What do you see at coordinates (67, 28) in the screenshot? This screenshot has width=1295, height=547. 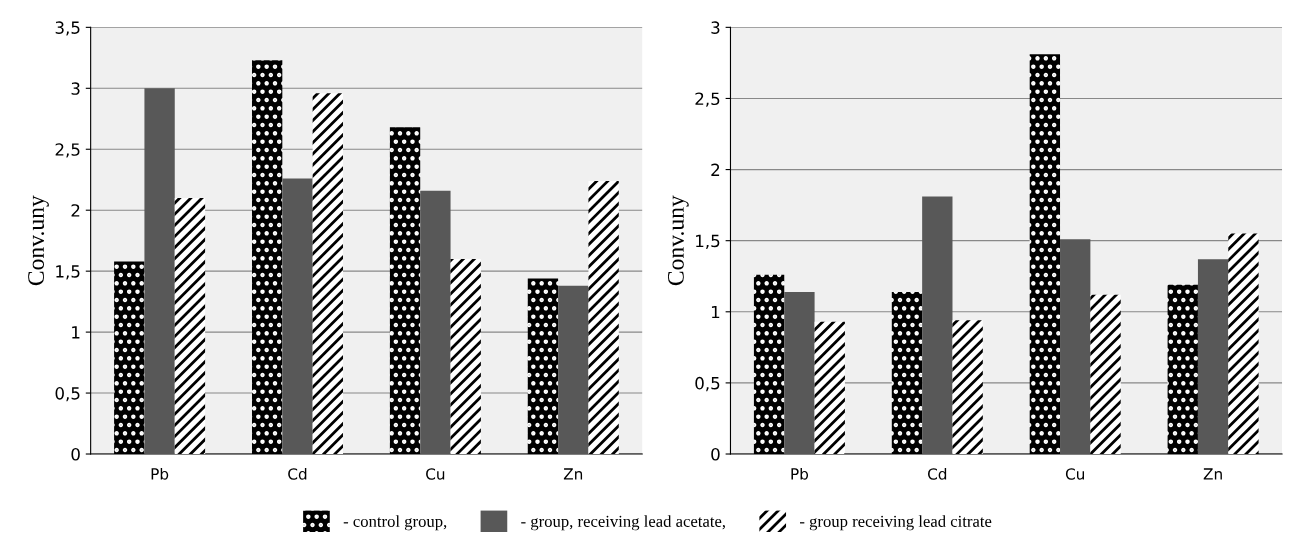 I see `y-tick-label: 3,5` at bounding box center [67, 28].